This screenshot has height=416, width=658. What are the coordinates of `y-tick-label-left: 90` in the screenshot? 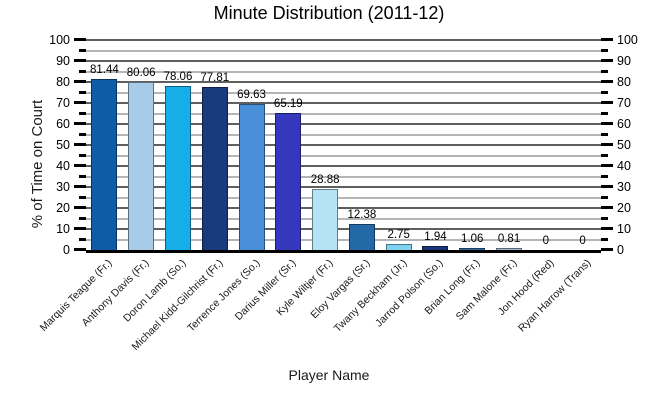 It's located at (63, 61).